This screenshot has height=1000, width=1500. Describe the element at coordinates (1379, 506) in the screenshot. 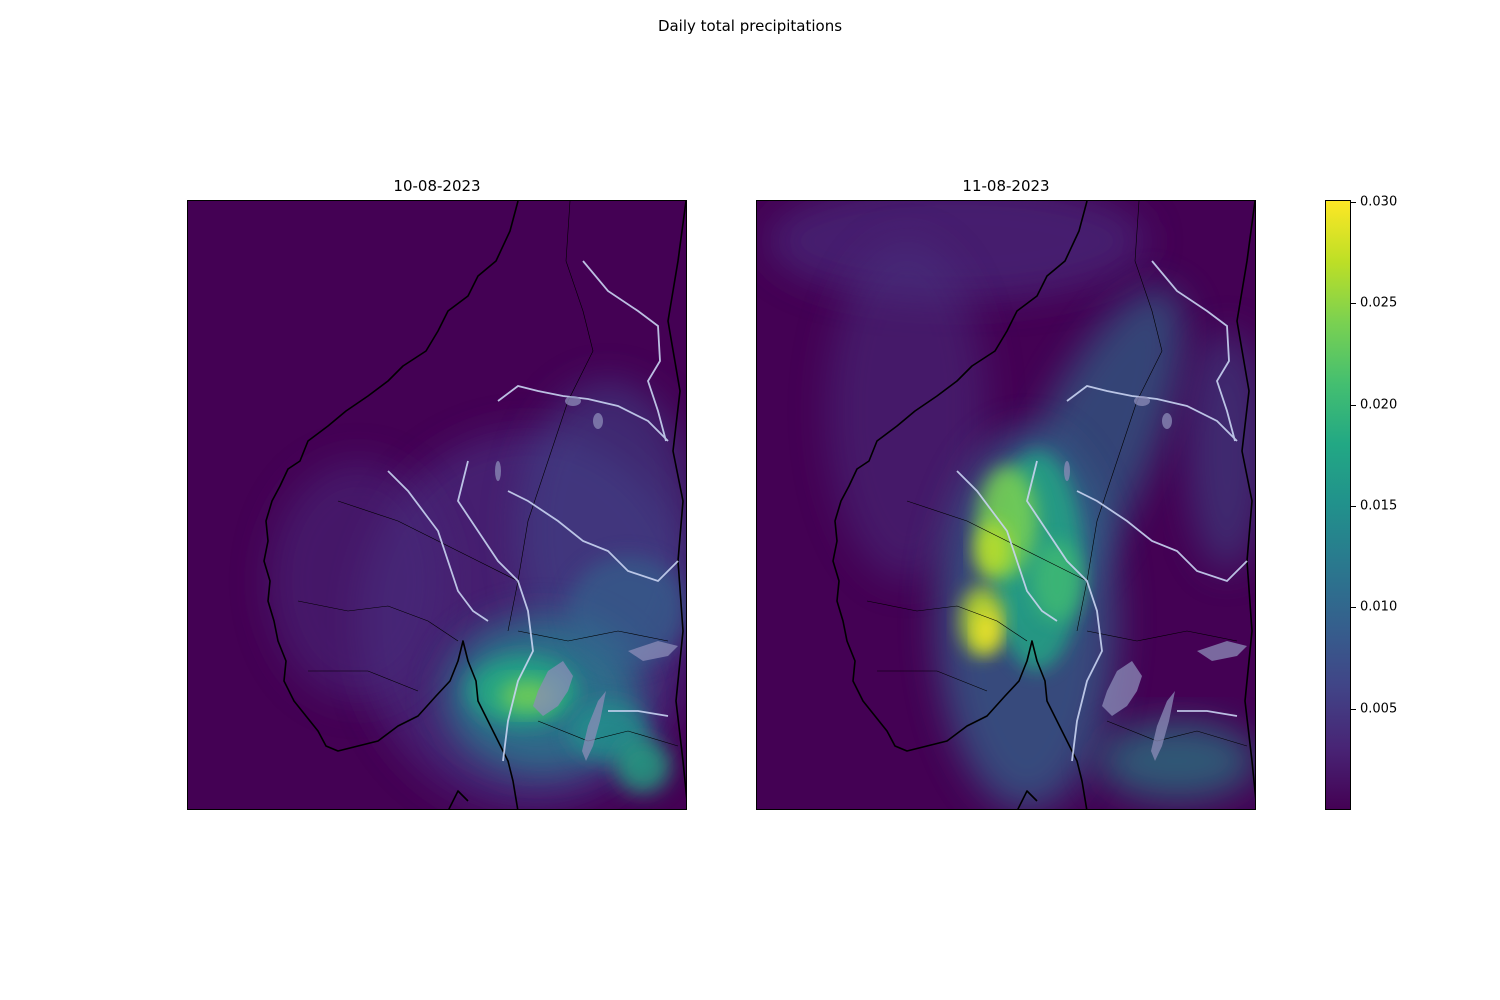

I see `colorbar-tick-label: 0.015` at that location.